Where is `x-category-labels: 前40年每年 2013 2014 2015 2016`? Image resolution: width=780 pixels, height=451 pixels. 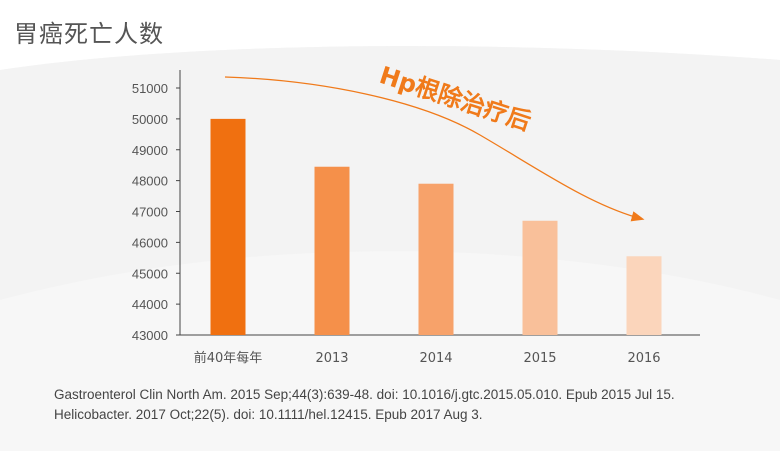 x-category-labels: 前40年每年 2013 2014 2015 2016 is located at coordinates (427, 358).